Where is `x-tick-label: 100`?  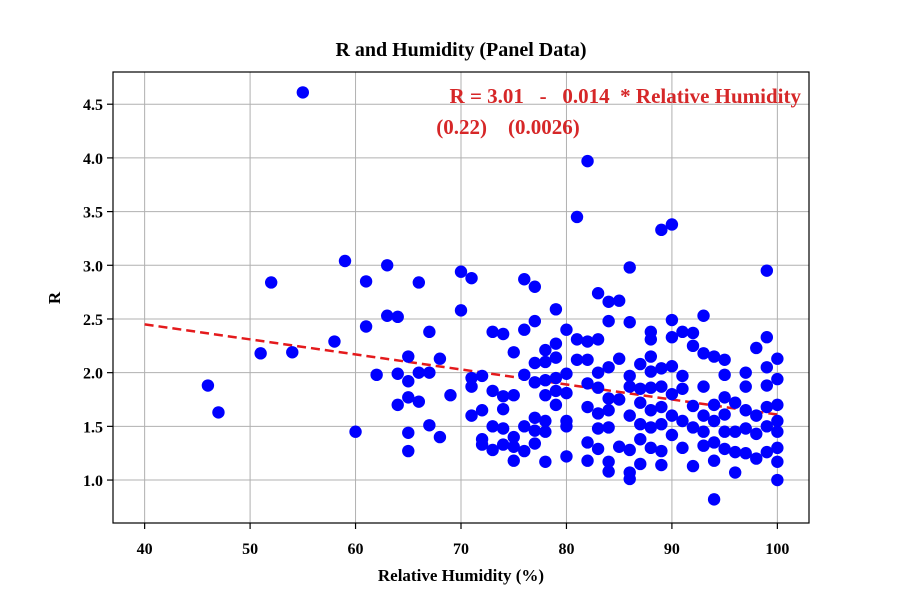 x-tick-label: 100 is located at coordinates (777, 549).